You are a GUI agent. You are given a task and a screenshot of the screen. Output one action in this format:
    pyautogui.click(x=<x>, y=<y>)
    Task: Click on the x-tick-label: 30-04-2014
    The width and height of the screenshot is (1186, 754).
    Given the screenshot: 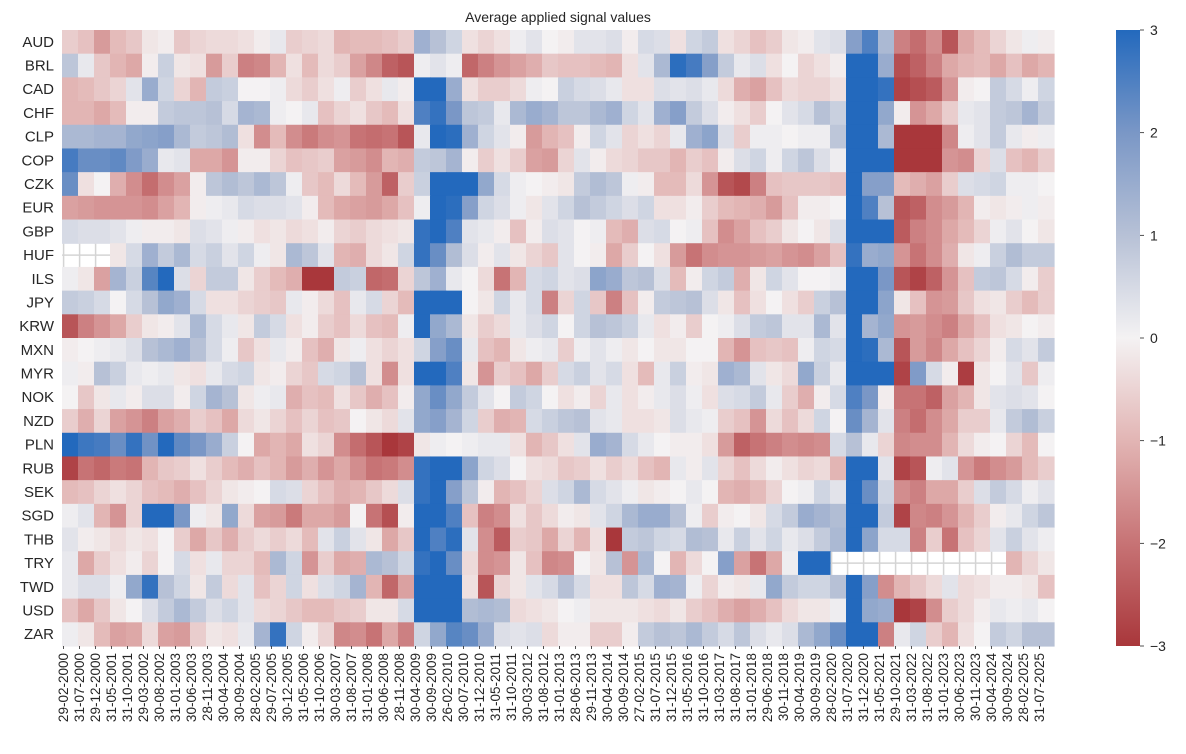 What is the action you would take?
    pyautogui.click(x=607, y=688)
    